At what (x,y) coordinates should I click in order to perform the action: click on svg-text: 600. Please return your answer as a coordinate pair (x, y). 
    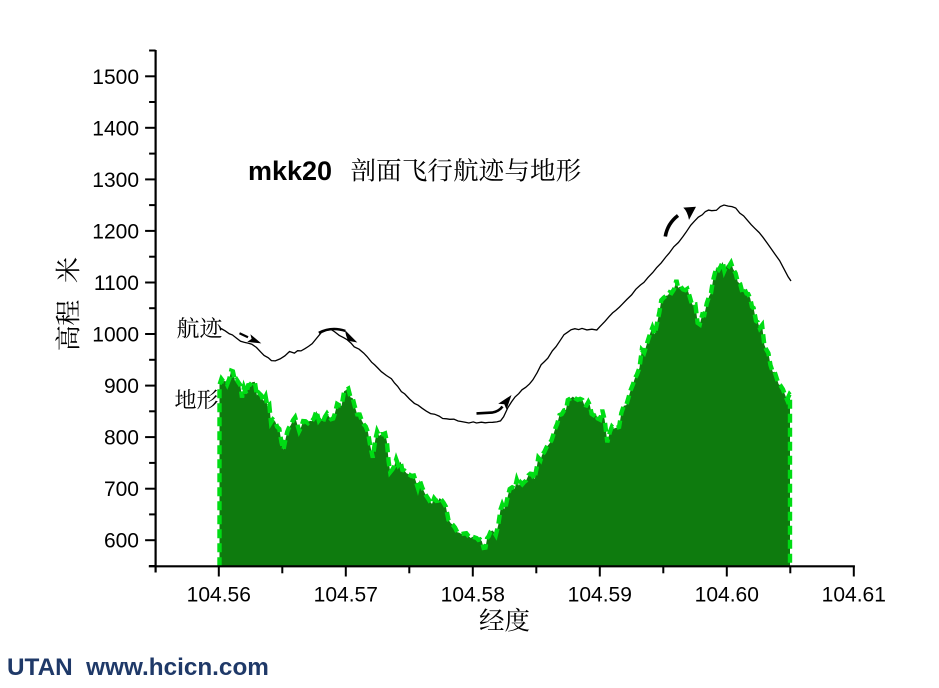
    Looking at the image, I should click on (121, 541).